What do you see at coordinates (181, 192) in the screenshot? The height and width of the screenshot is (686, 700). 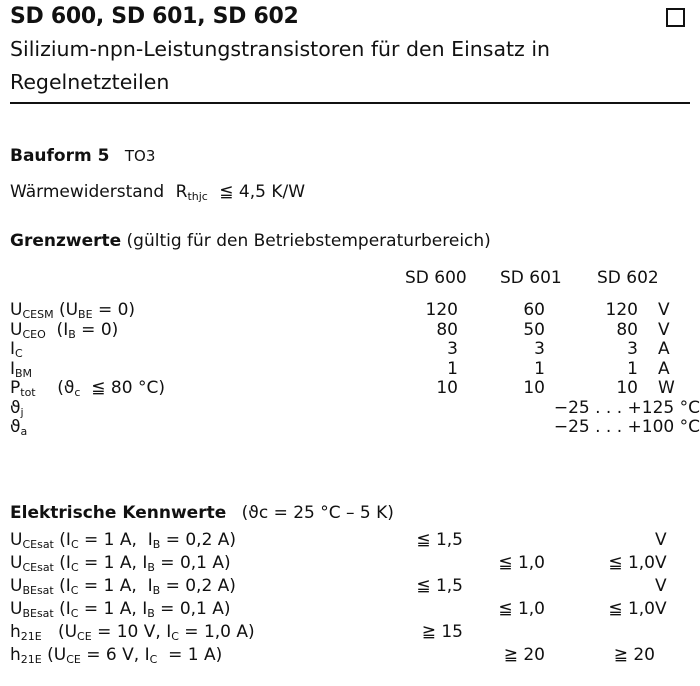 I see `rth-symbol-main: R` at bounding box center [181, 192].